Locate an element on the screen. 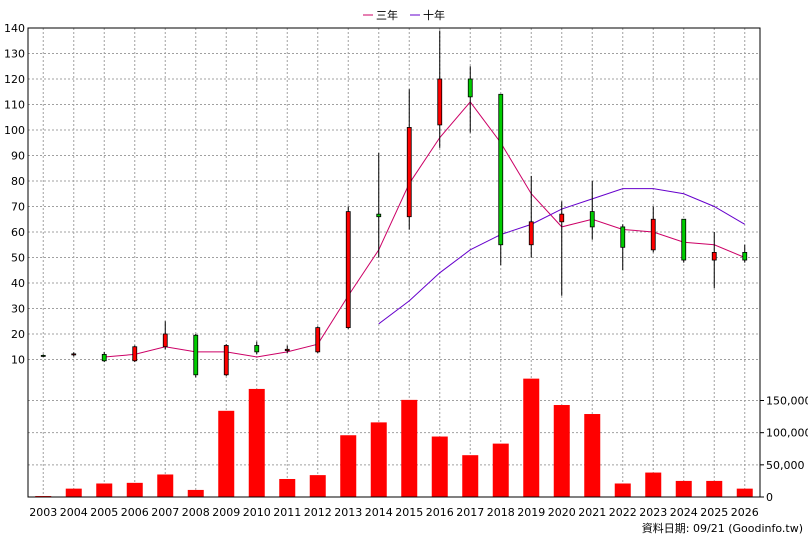  year-tick-label: 2019 is located at coordinates (531, 512).